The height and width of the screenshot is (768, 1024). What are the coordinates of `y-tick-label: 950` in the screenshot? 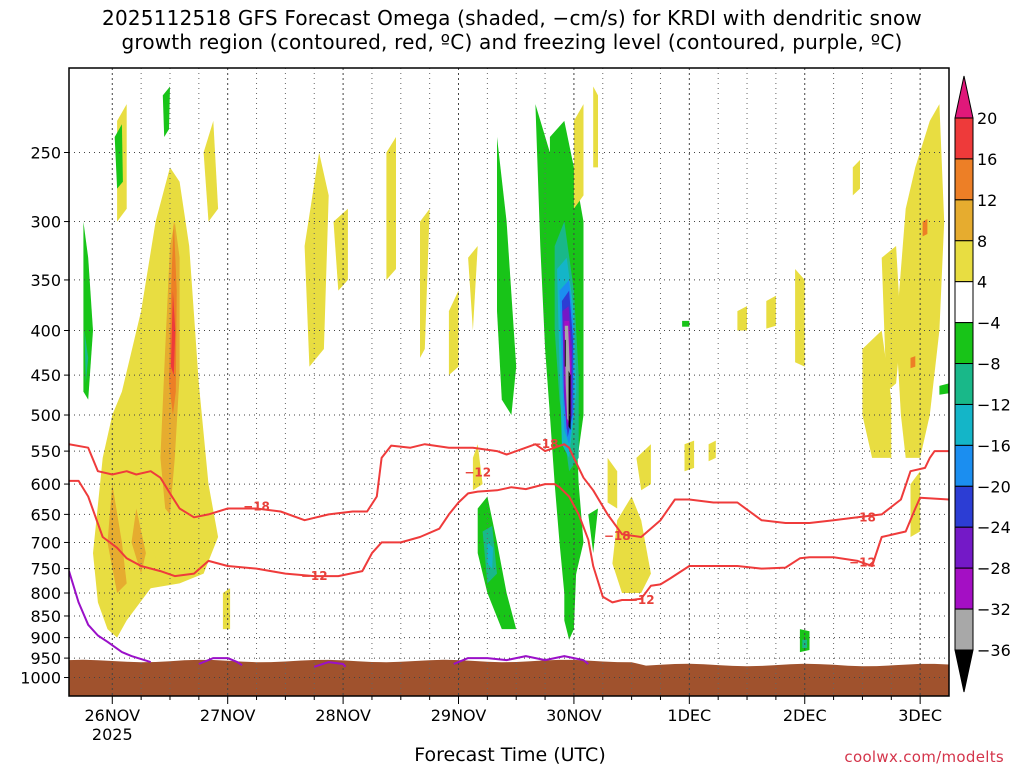 It's located at (45, 658).